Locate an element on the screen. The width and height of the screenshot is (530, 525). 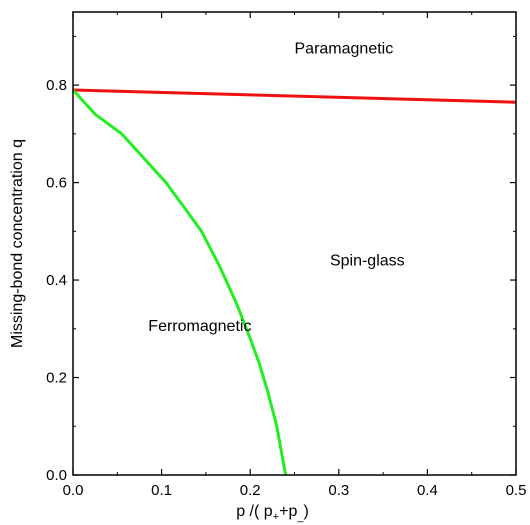
region-label: Spin-glass is located at coordinates (367, 260).